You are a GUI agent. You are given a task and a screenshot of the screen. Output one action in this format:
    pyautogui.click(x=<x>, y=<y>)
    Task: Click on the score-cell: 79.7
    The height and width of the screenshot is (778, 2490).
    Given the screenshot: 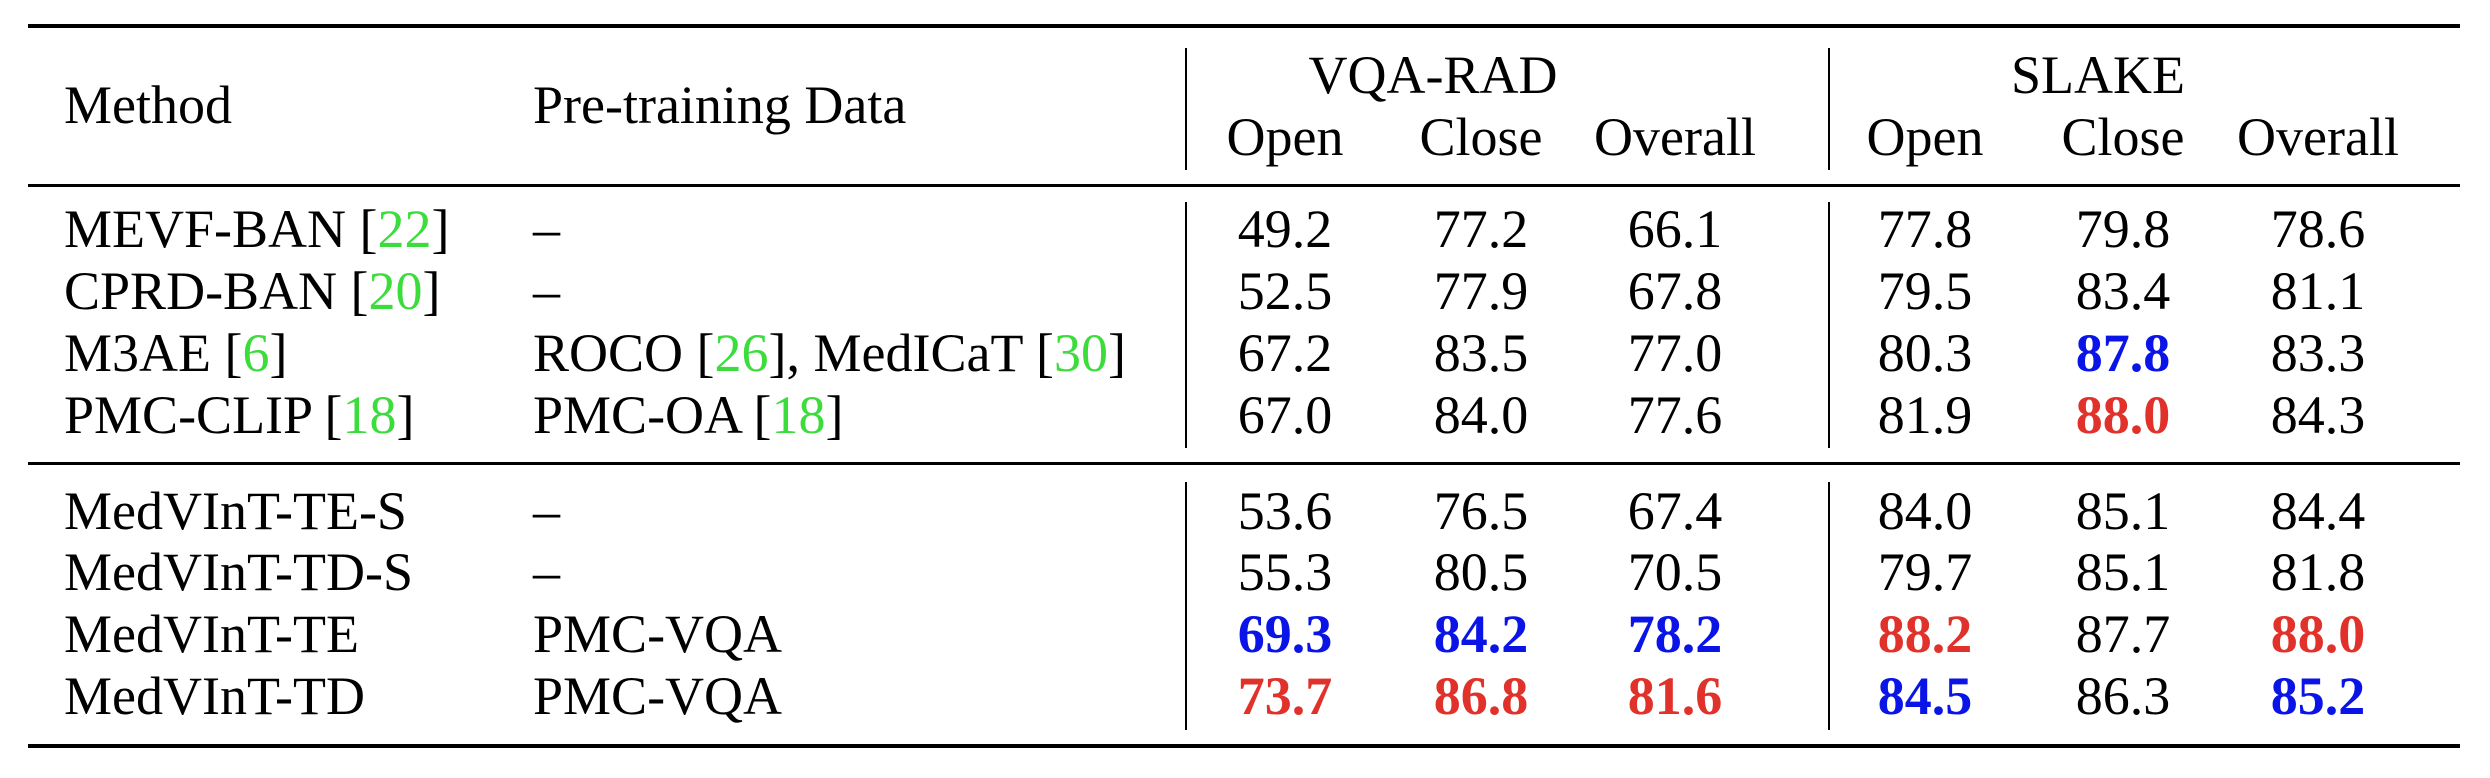 What is the action you would take?
    pyautogui.click(x=1925, y=572)
    